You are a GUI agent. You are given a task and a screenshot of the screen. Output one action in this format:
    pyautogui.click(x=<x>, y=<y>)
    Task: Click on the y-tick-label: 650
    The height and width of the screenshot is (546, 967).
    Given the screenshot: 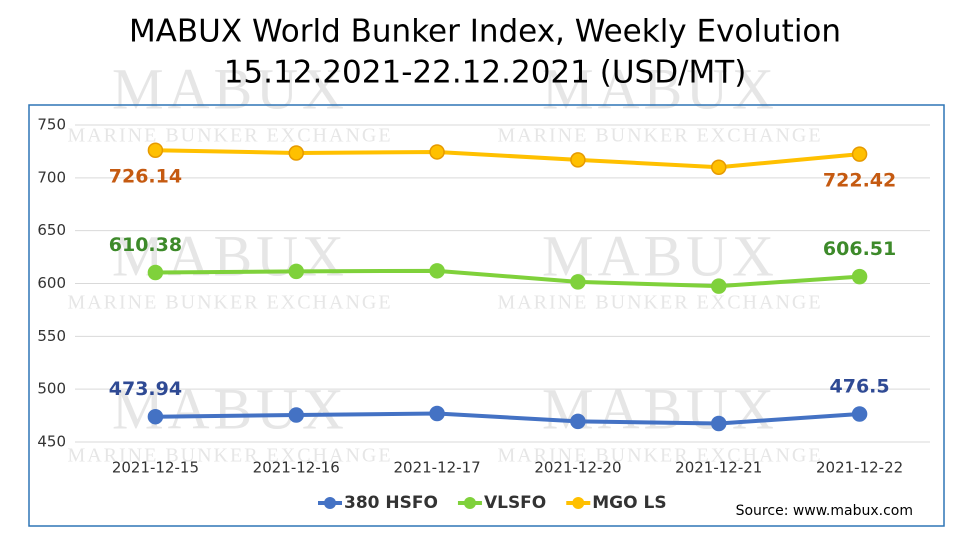 What is the action you would take?
    pyautogui.click(x=51, y=230)
    